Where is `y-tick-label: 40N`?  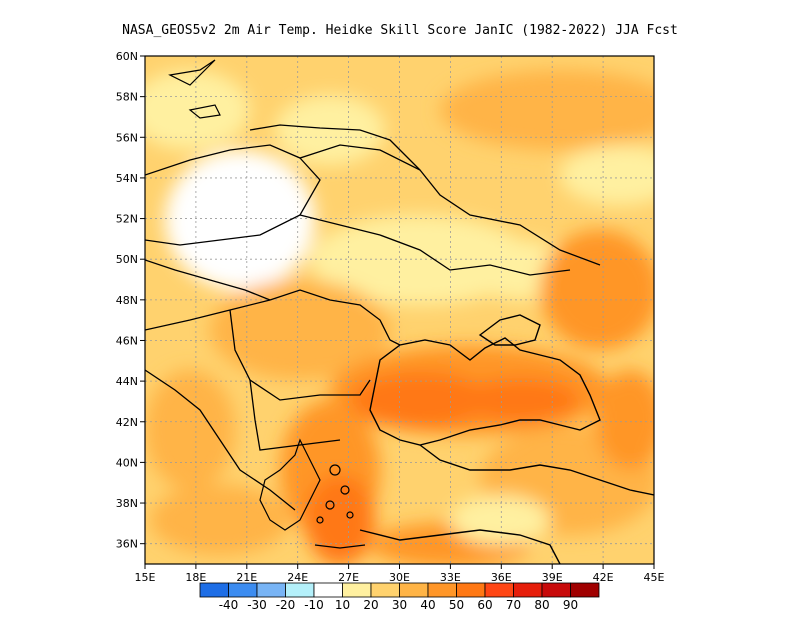
y-tick-label: 40N is located at coordinates (127, 462).